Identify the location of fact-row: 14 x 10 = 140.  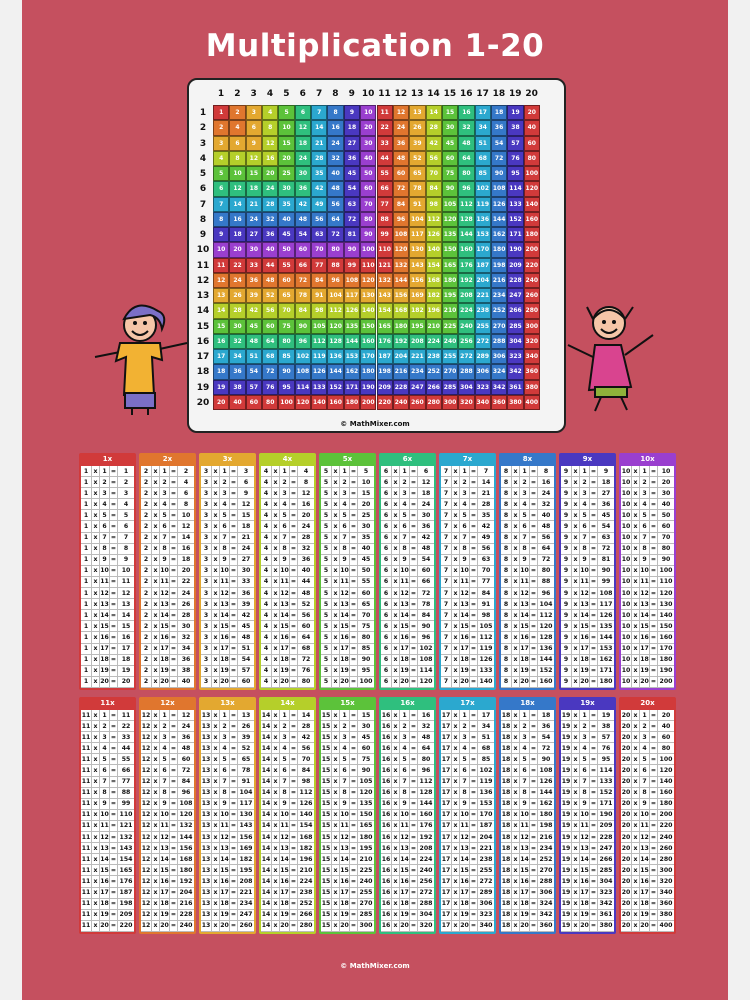
(287, 815).